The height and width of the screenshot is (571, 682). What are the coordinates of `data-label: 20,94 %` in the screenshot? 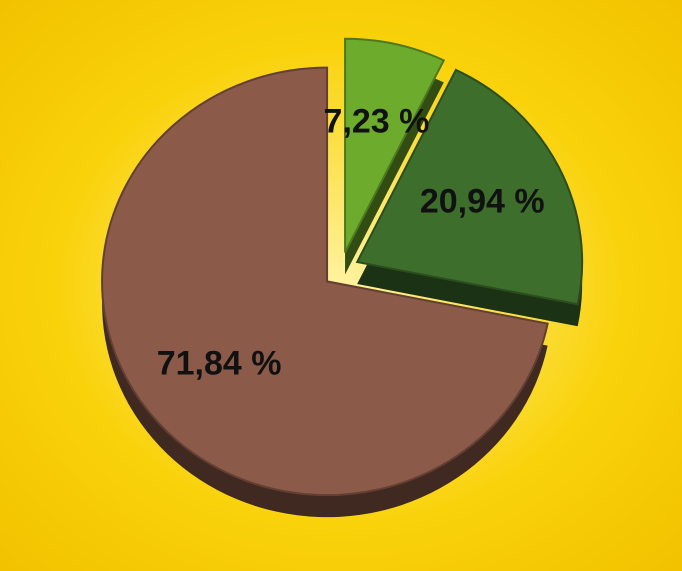 It's located at (482, 201).